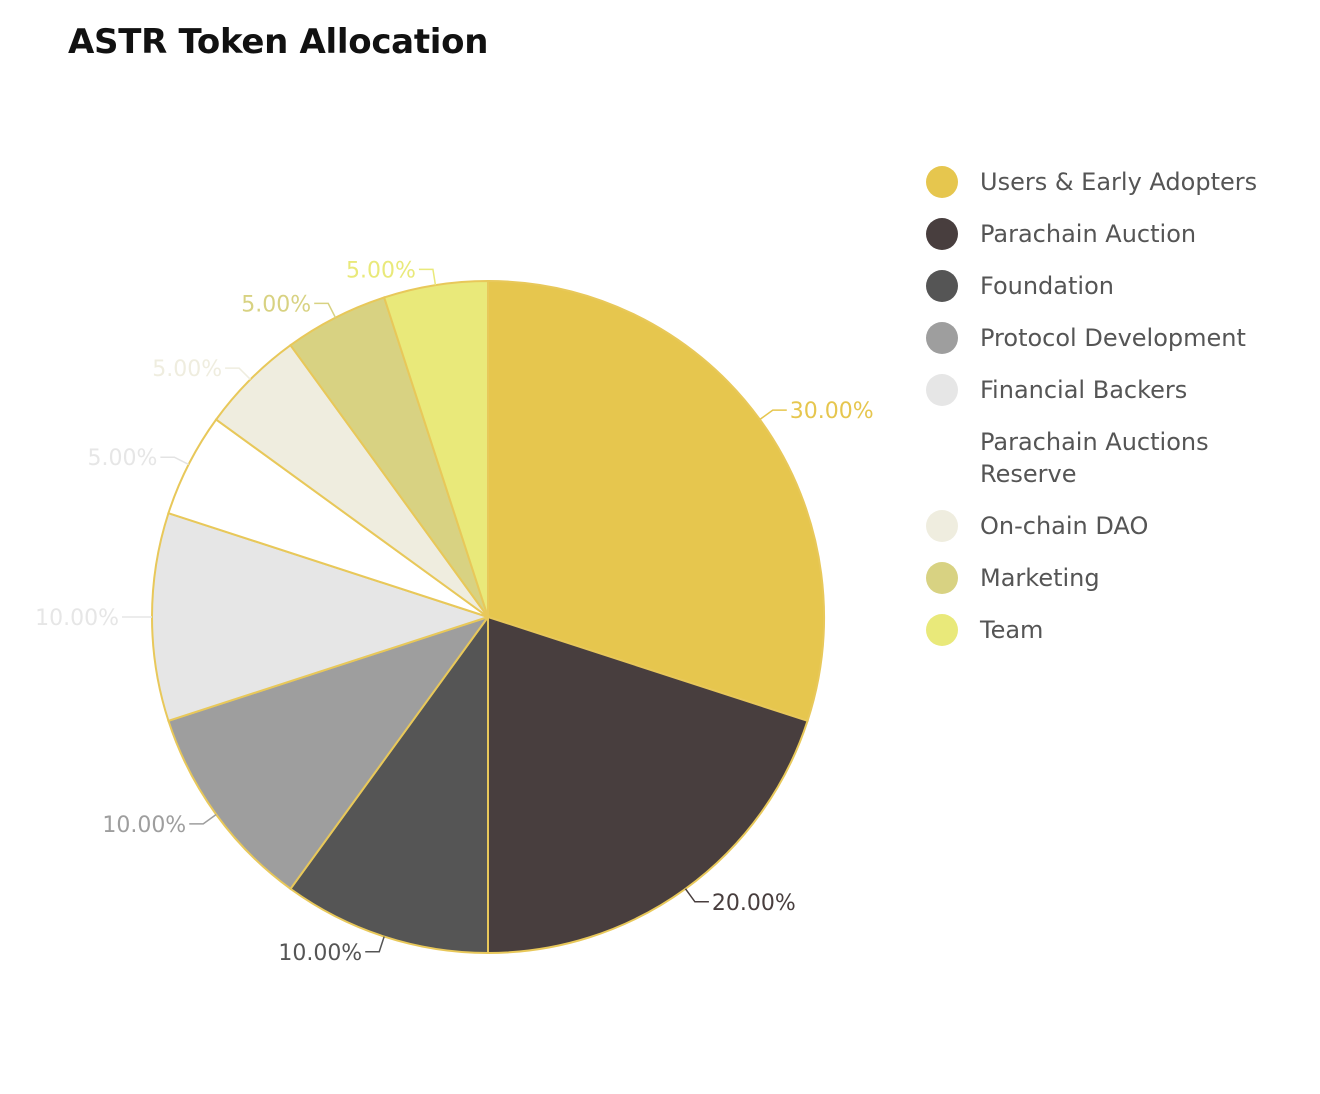 The image size is (1320, 1094). What do you see at coordinates (1094, 458) in the screenshot?
I see `legend-label: Parachain Auctions Reserve` at bounding box center [1094, 458].